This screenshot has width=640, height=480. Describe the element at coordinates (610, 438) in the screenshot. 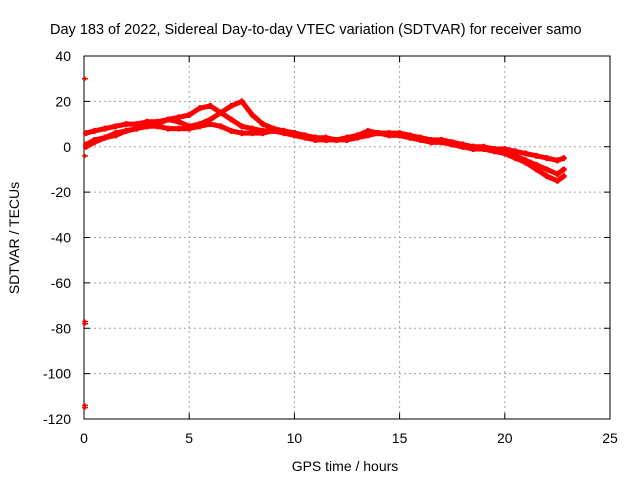

I see `x-tick-label: 25` at that location.